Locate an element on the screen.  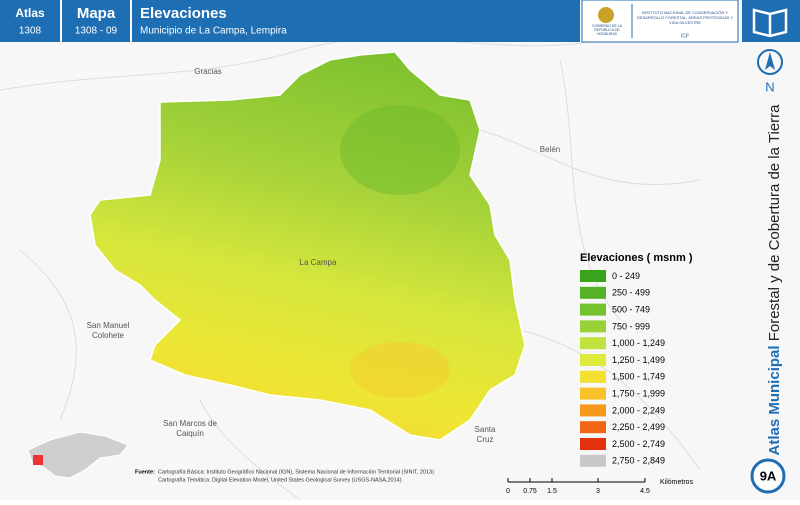
mapa-label: Mapa is located at coordinates (96, 13).